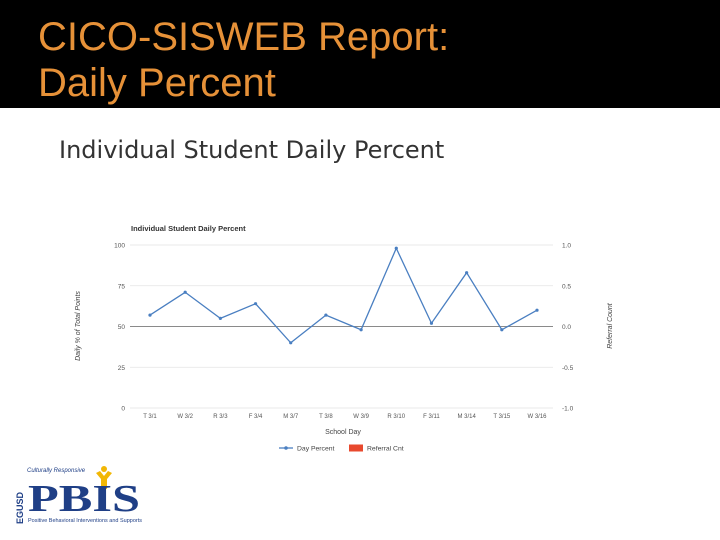 The height and width of the screenshot is (540, 720). What do you see at coordinates (356, 448) in the screenshot?
I see `legend-swatch-referral-cnt` at bounding box center [356, 448].